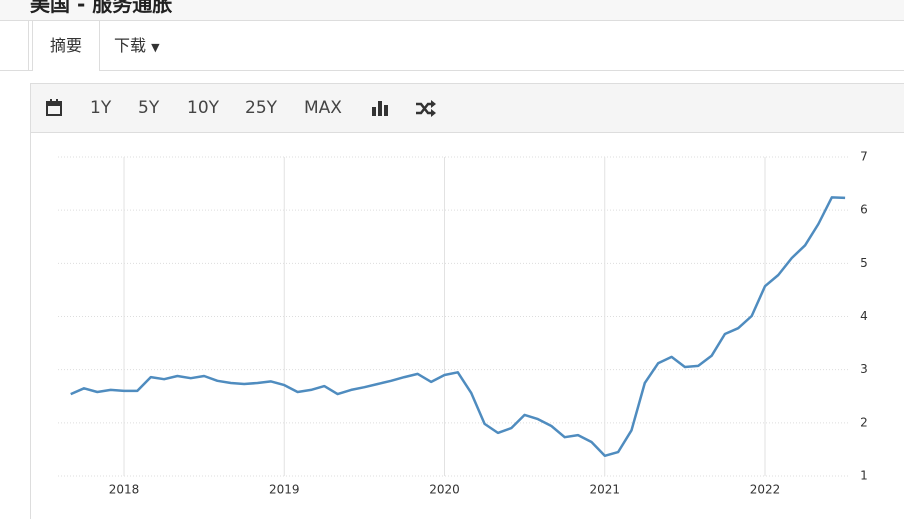 The width and height of the screenshot is (904, 519). What do you see at coordinates (55, 108) in the screenshot?
I see `calendar-icon` at bounding box center [55, 108].